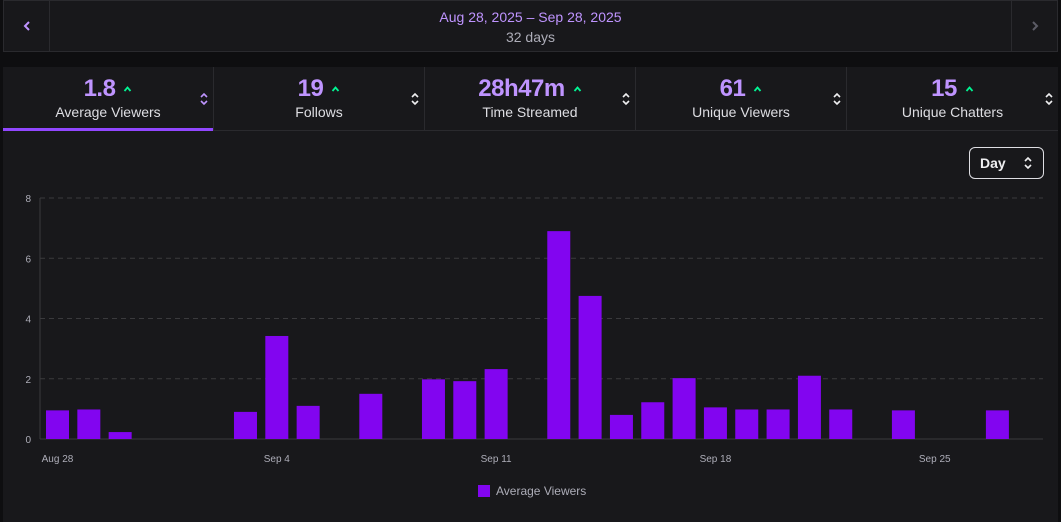 This screenshot has height=522, width=1061. What do you see at coordinates (530, 17) in the screenshot?
I see `date-range-label: Aug 28, 2025 – Sep 28, 2025` at bounding box center [530, 17].